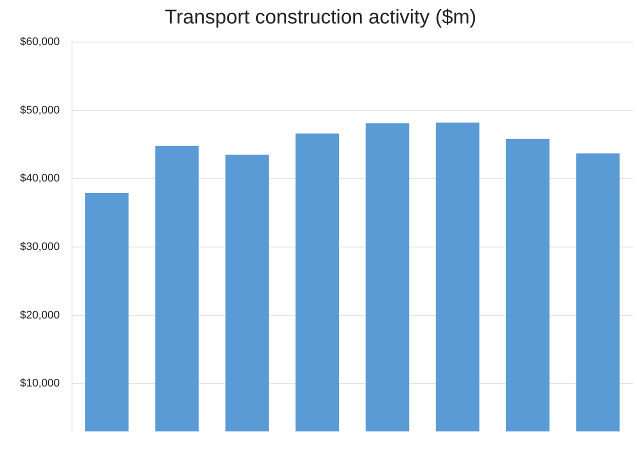  Describe the element at coordinates (40, 178) in the screenshot. I see `y-tick-label: $40,000` at that location.